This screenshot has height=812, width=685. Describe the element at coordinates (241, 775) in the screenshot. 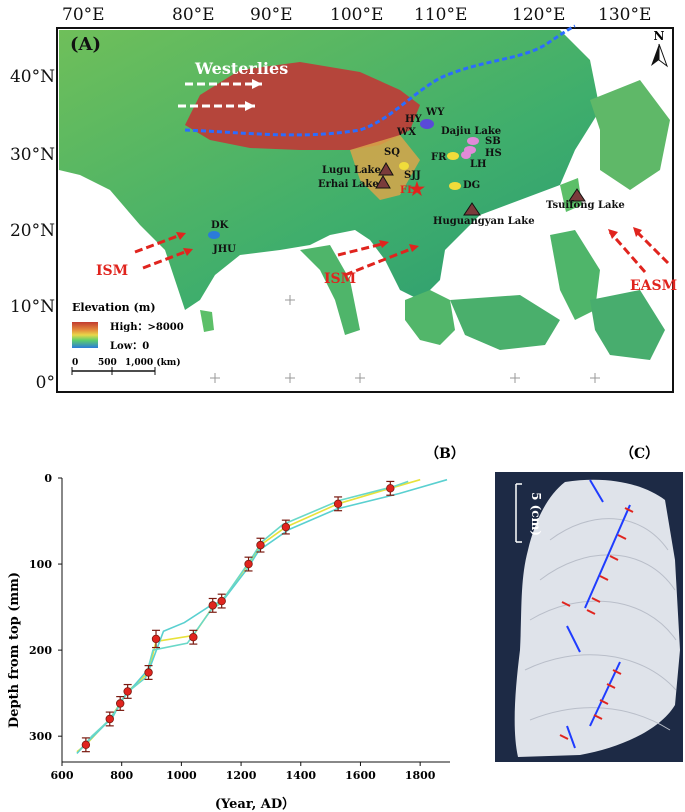

I see `x-tick-label: 1200` at that location.